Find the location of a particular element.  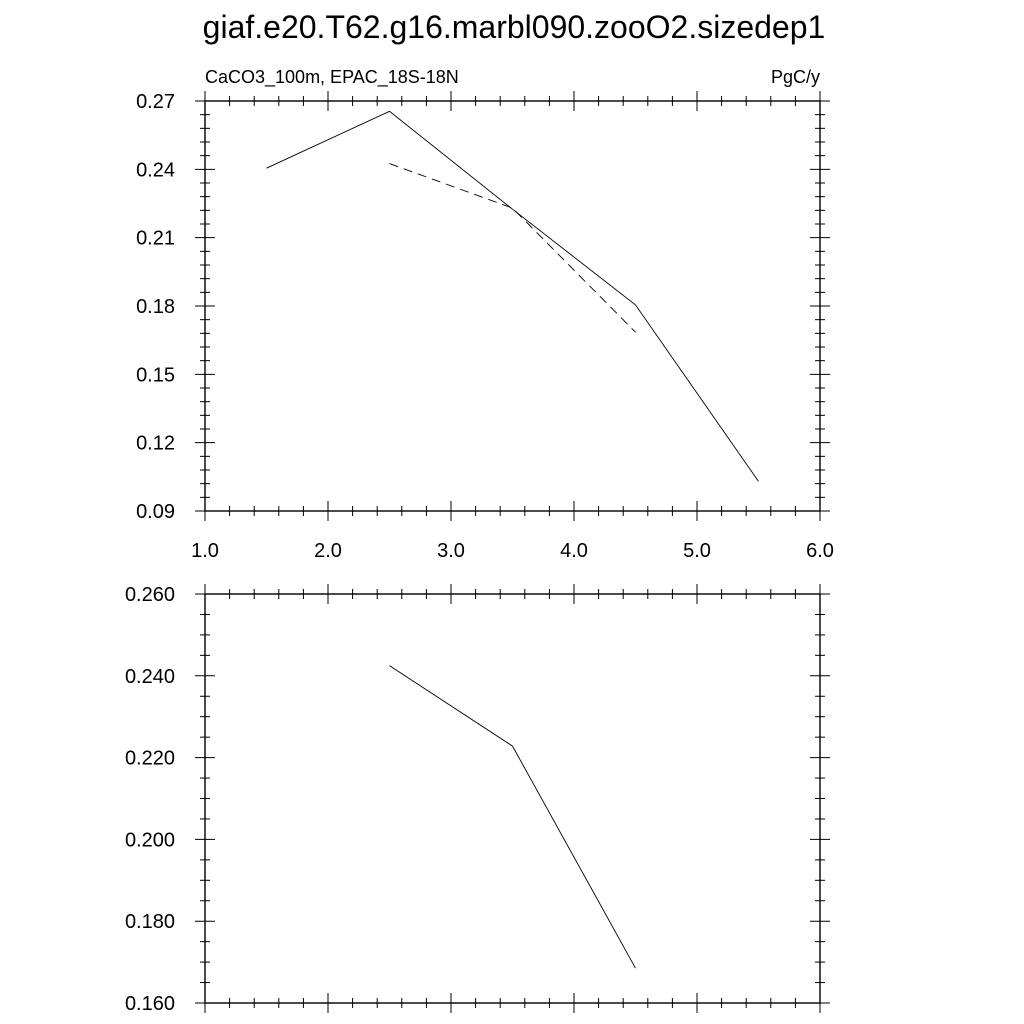

y-tick-label: 0.180 is located at coordinates (150, 922).